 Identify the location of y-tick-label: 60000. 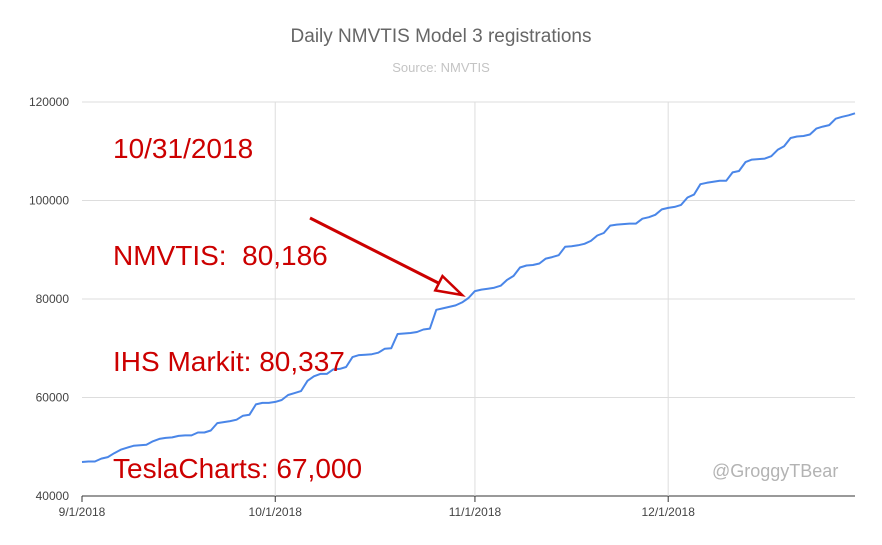
(53, 398).